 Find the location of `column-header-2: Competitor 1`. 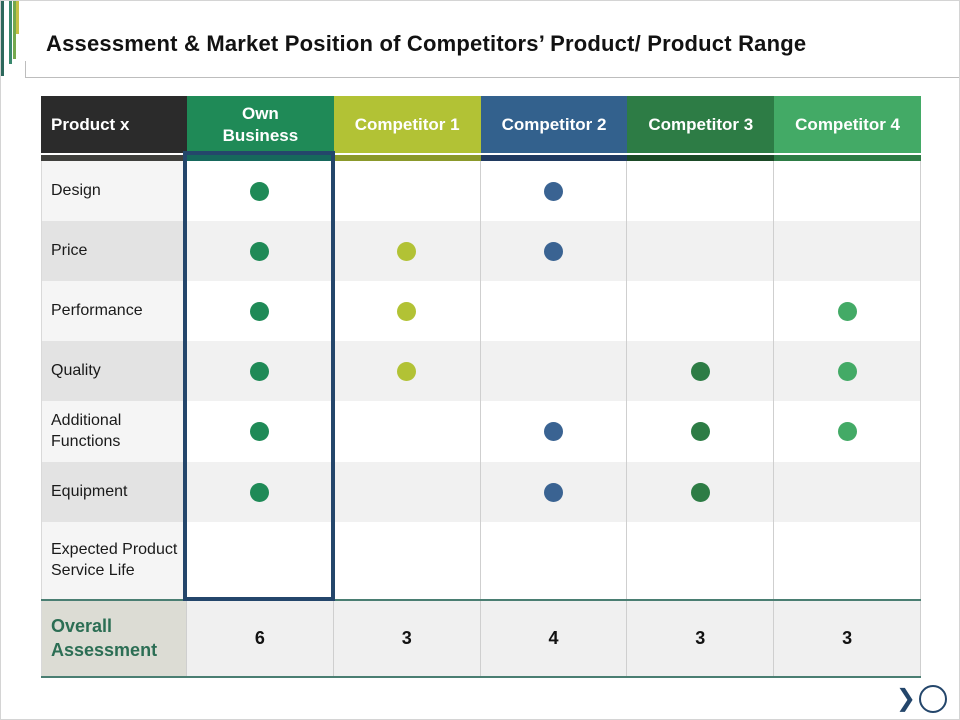

column-header-2: Competitor 1 is located at coordinates (407, 124).